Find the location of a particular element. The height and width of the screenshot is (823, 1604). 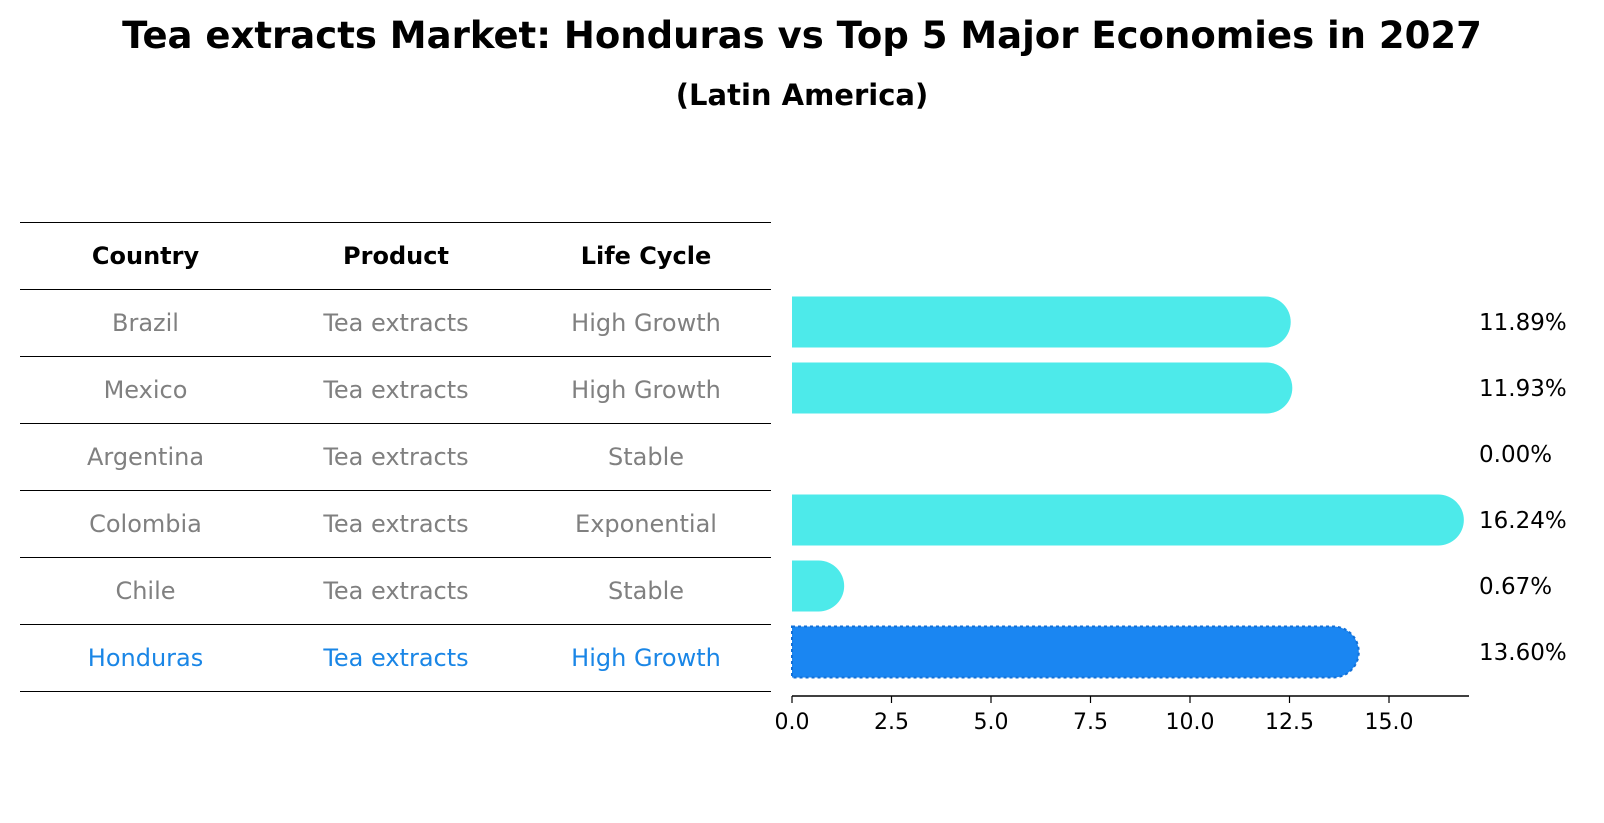

cell-life-cycle: Exponential is located at coordinates (646, 524).